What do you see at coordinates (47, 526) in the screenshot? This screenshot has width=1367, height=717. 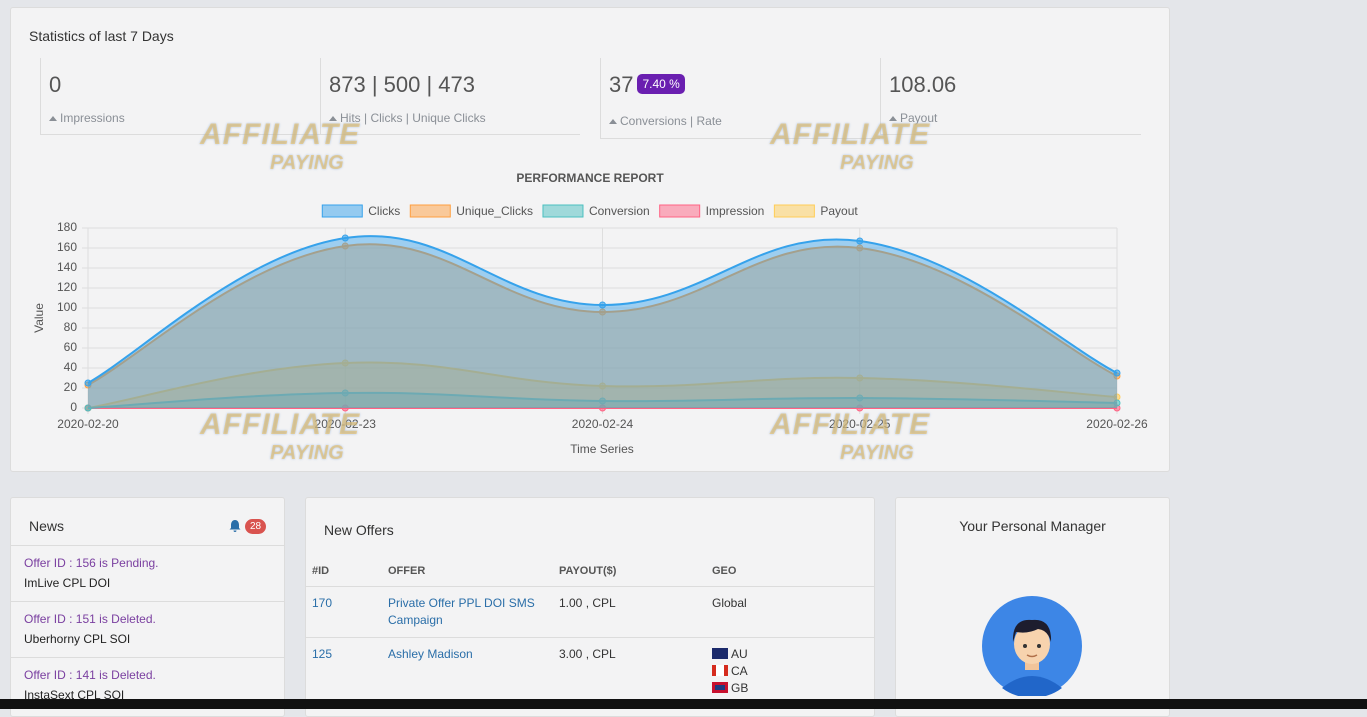 I see `news-title: News` at bounding box center [47, 526].